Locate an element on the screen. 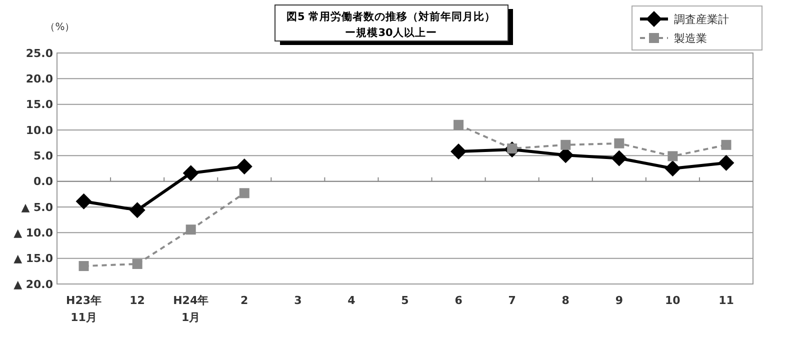  y-tick-label: 15.0 is located at coordinates (40, 105).